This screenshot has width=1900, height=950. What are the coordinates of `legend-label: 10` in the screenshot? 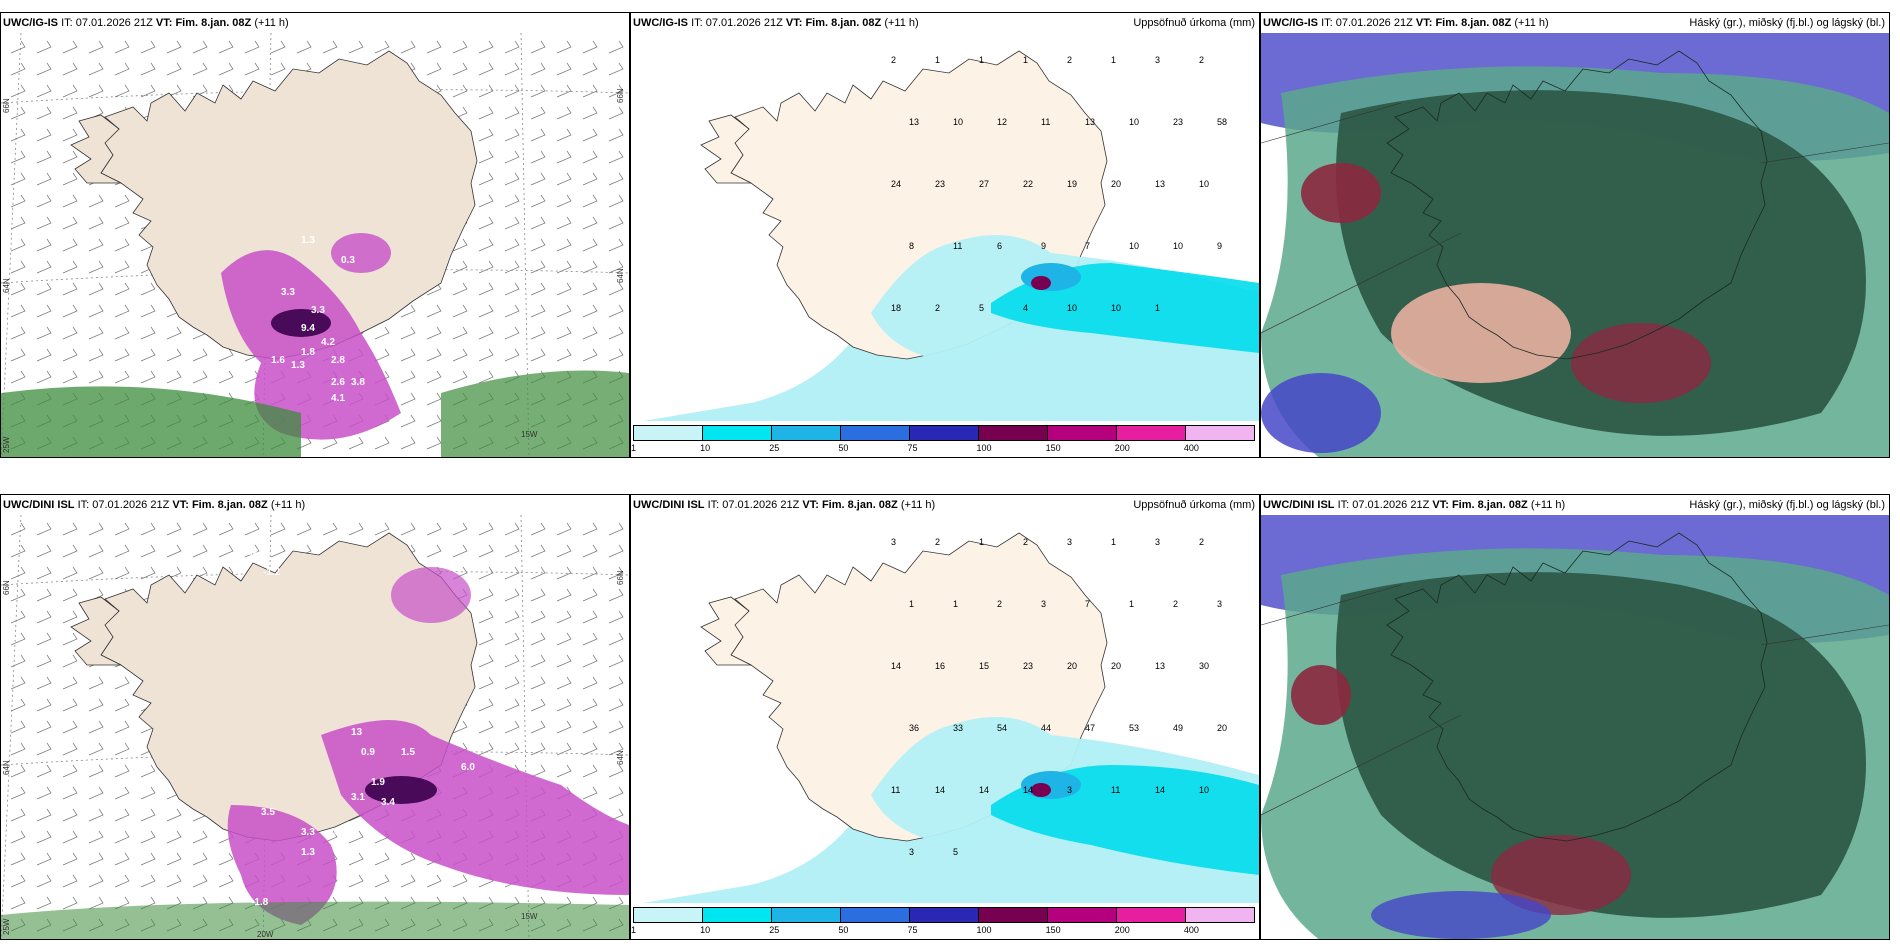 It's located at (705, 930).